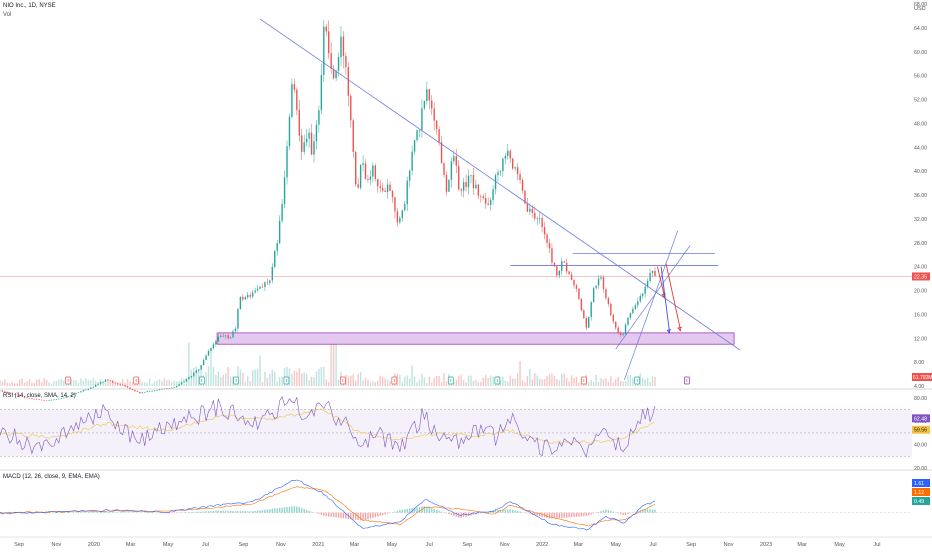  What do you see at coordinates (19, 545) in the screenshot?
I see `time-tick-label: Sep` at bounding box center [19, 545].